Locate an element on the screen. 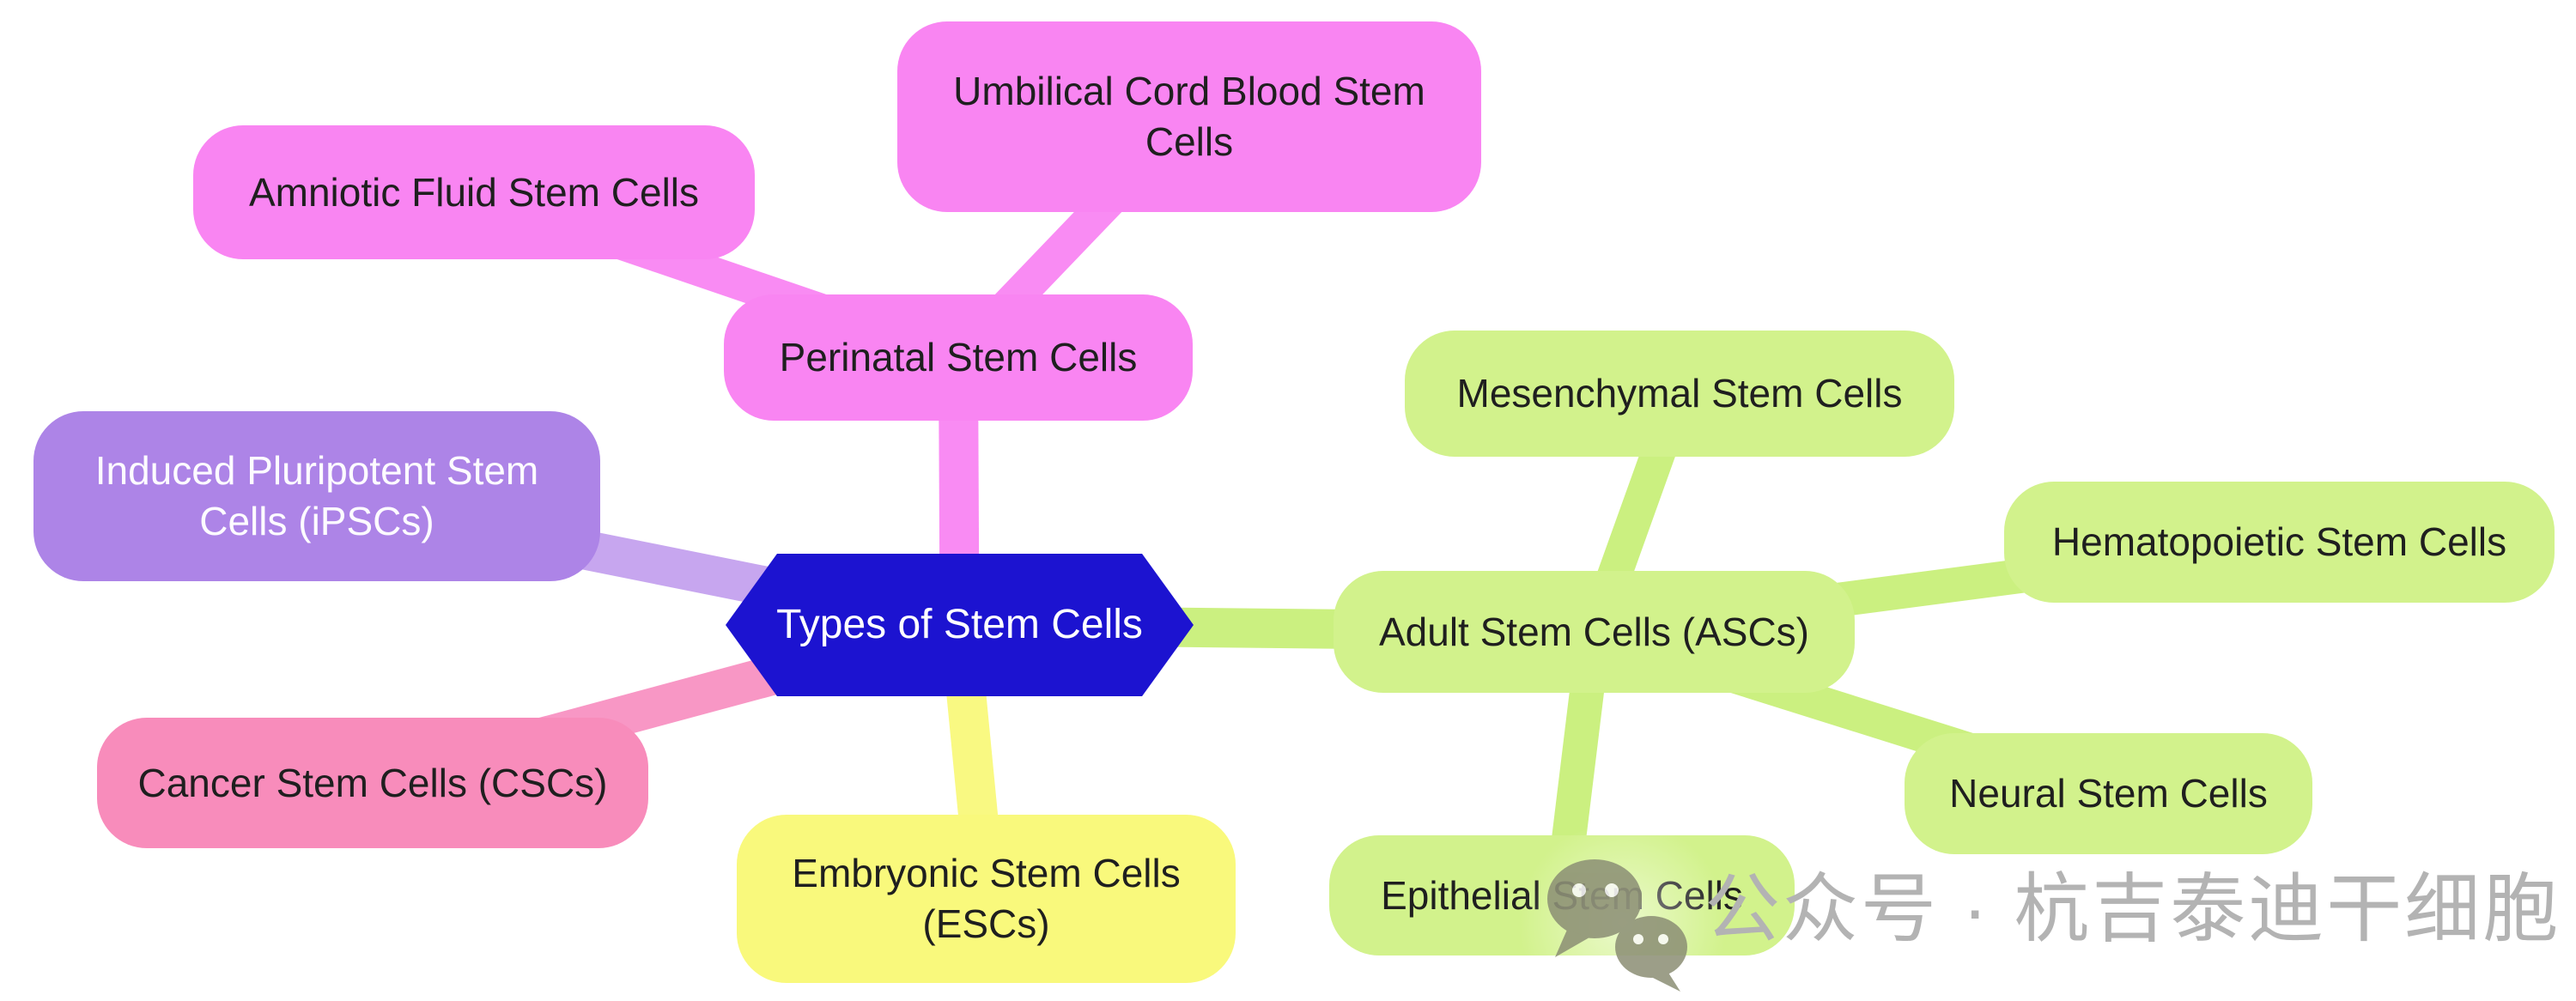 This screenshot has height=1001, width=2576. node-embryonic: Embryonic Stem Cells (ESCs) is located at coordinates (987, 899).